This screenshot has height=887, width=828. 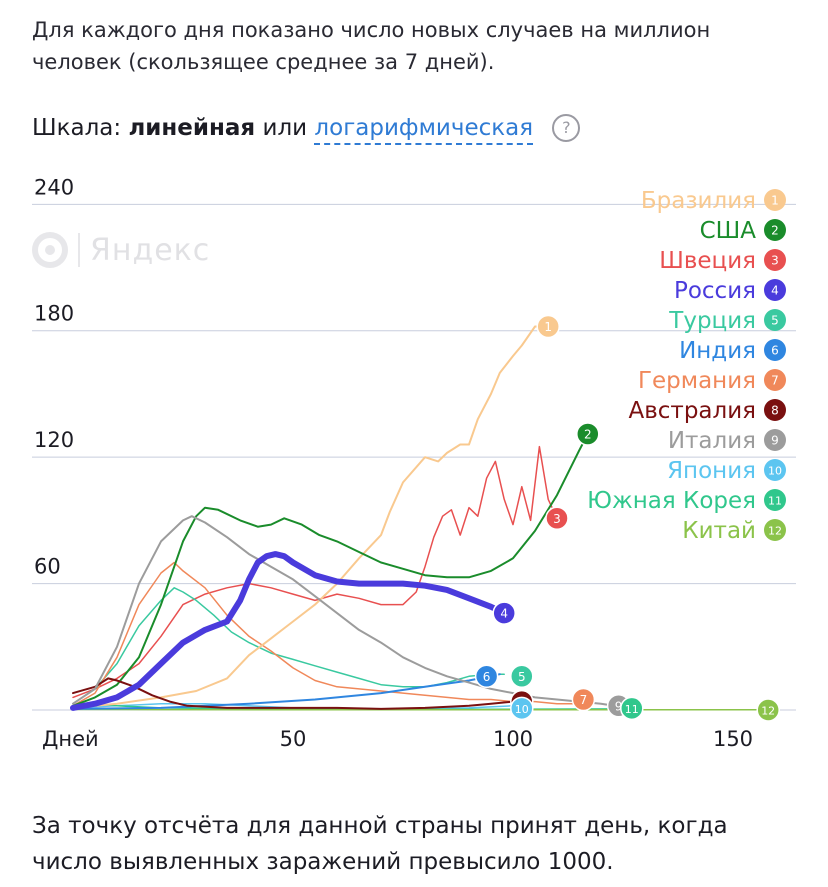 What do you see at coordinates (707, 261) in the screenshot?
I see `legend-label-3: Швеция` at bounding box center [707, 261].